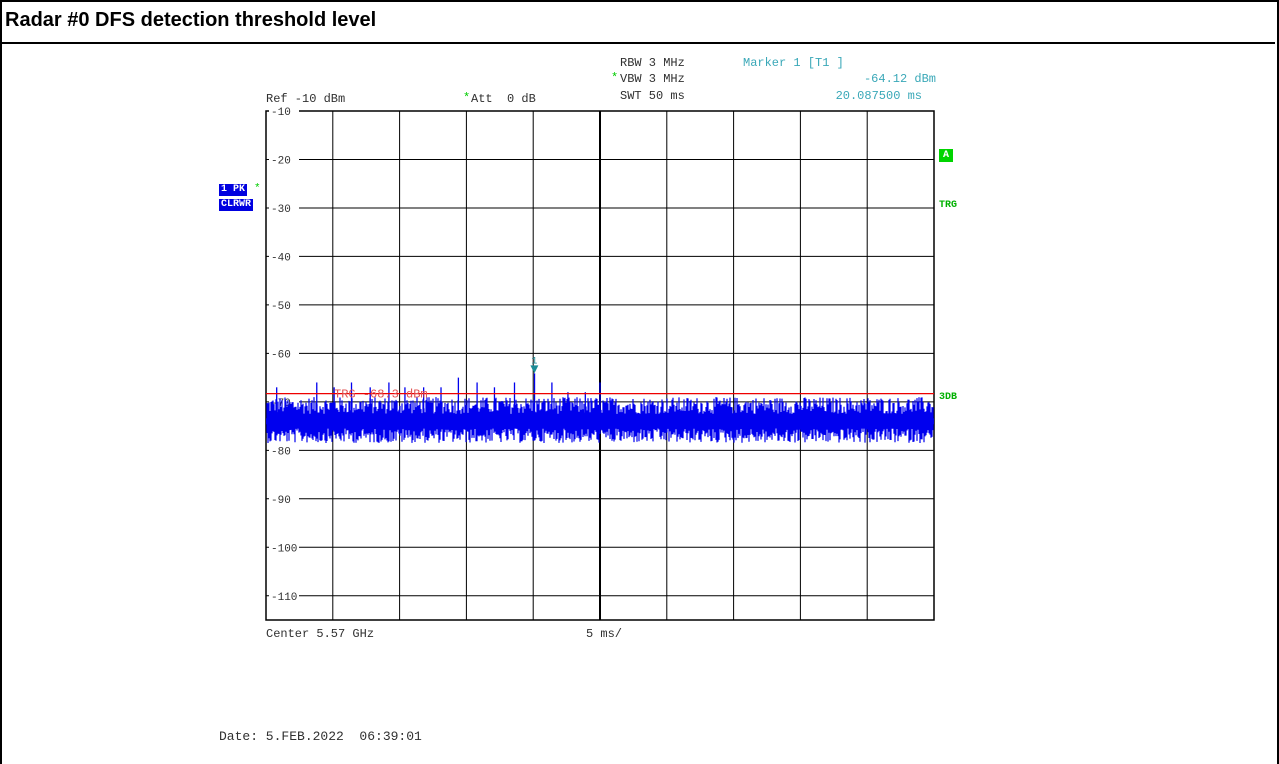 This screenshot has width=1279, height=764. I want to click on trace-star: *, so click(257, 189).